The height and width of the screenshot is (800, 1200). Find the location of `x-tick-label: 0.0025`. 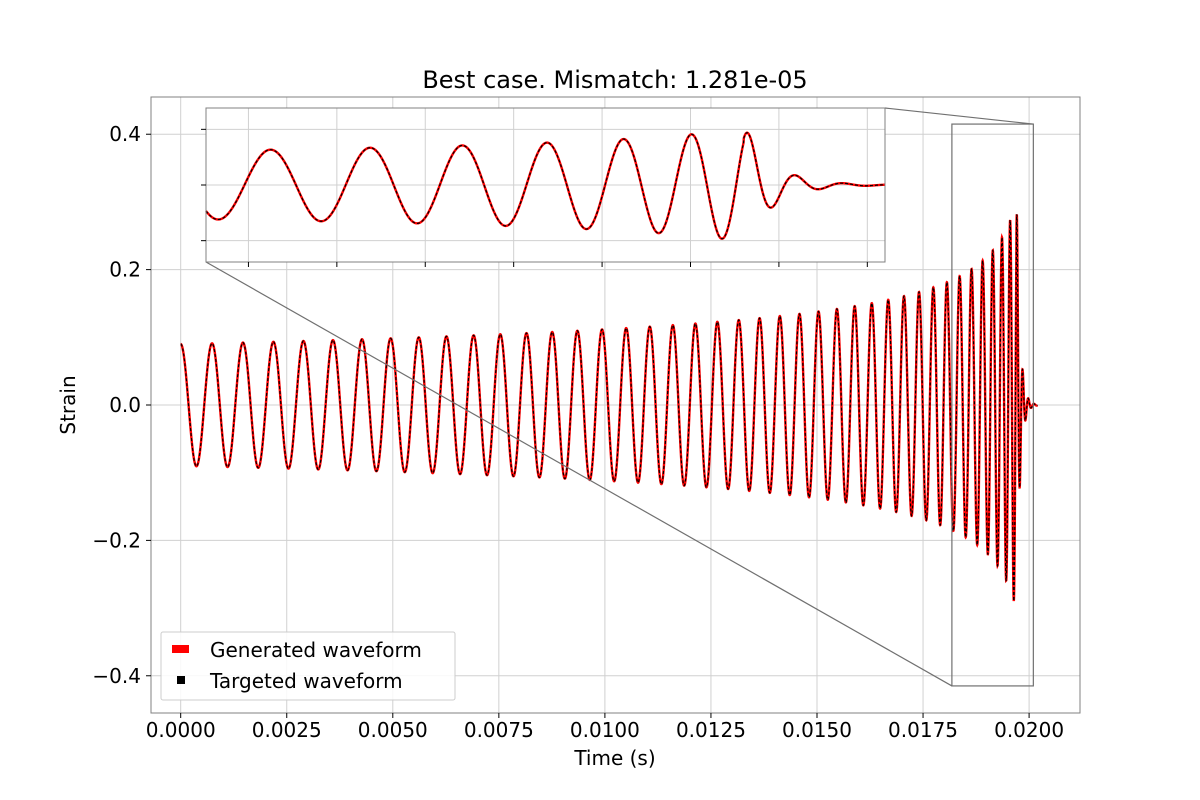

x-tick-label: 0.0025 is located at coordinates (287, 730).